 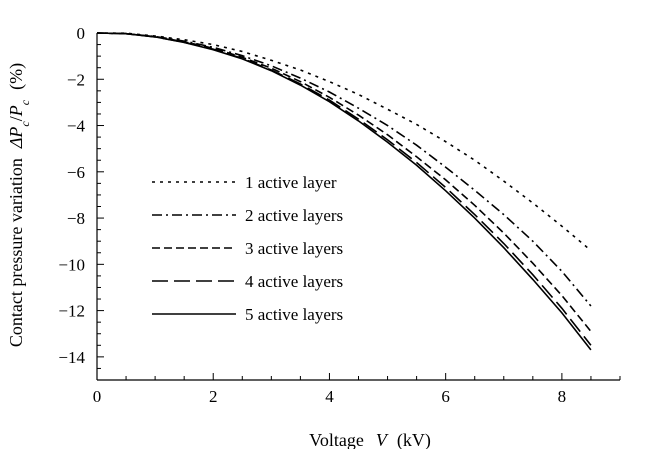 I want to click on y-tick-label: −6, so click(x=76, y=172).